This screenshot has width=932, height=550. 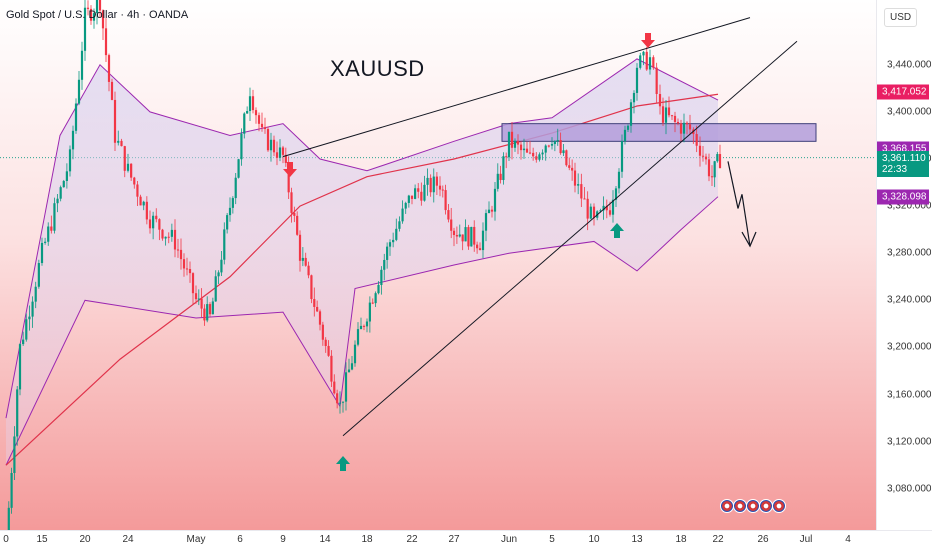 What do you see at coordinates (6, 539) in the screenshot?
I see `time-tick-label: 0` at bounding box center [6, 539].